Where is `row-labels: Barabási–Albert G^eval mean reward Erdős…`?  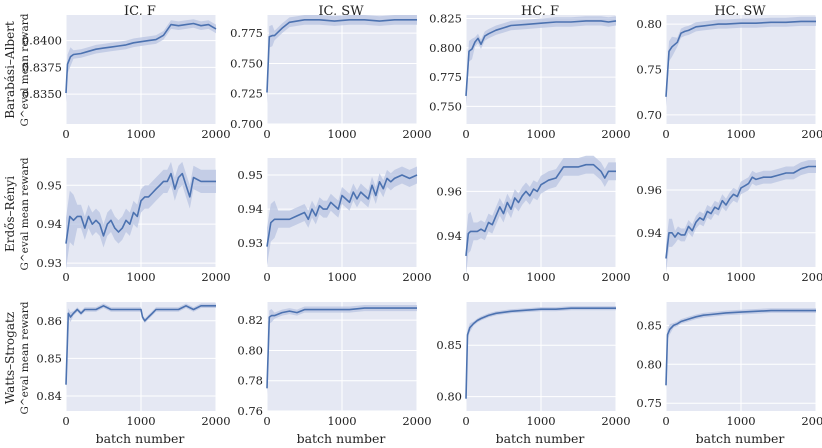
row-labels: Barabási–Albert G^eval mean reward Erdős… is located at coordinates (17, 213).